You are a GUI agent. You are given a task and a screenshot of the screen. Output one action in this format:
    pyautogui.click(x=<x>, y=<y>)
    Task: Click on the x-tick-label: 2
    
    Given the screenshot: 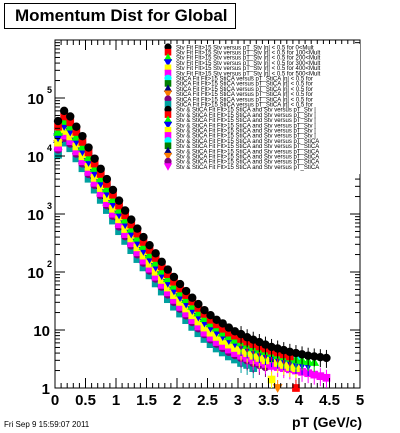 What is the action you would take?
    pyautogui.click(x=177, y=400)
    